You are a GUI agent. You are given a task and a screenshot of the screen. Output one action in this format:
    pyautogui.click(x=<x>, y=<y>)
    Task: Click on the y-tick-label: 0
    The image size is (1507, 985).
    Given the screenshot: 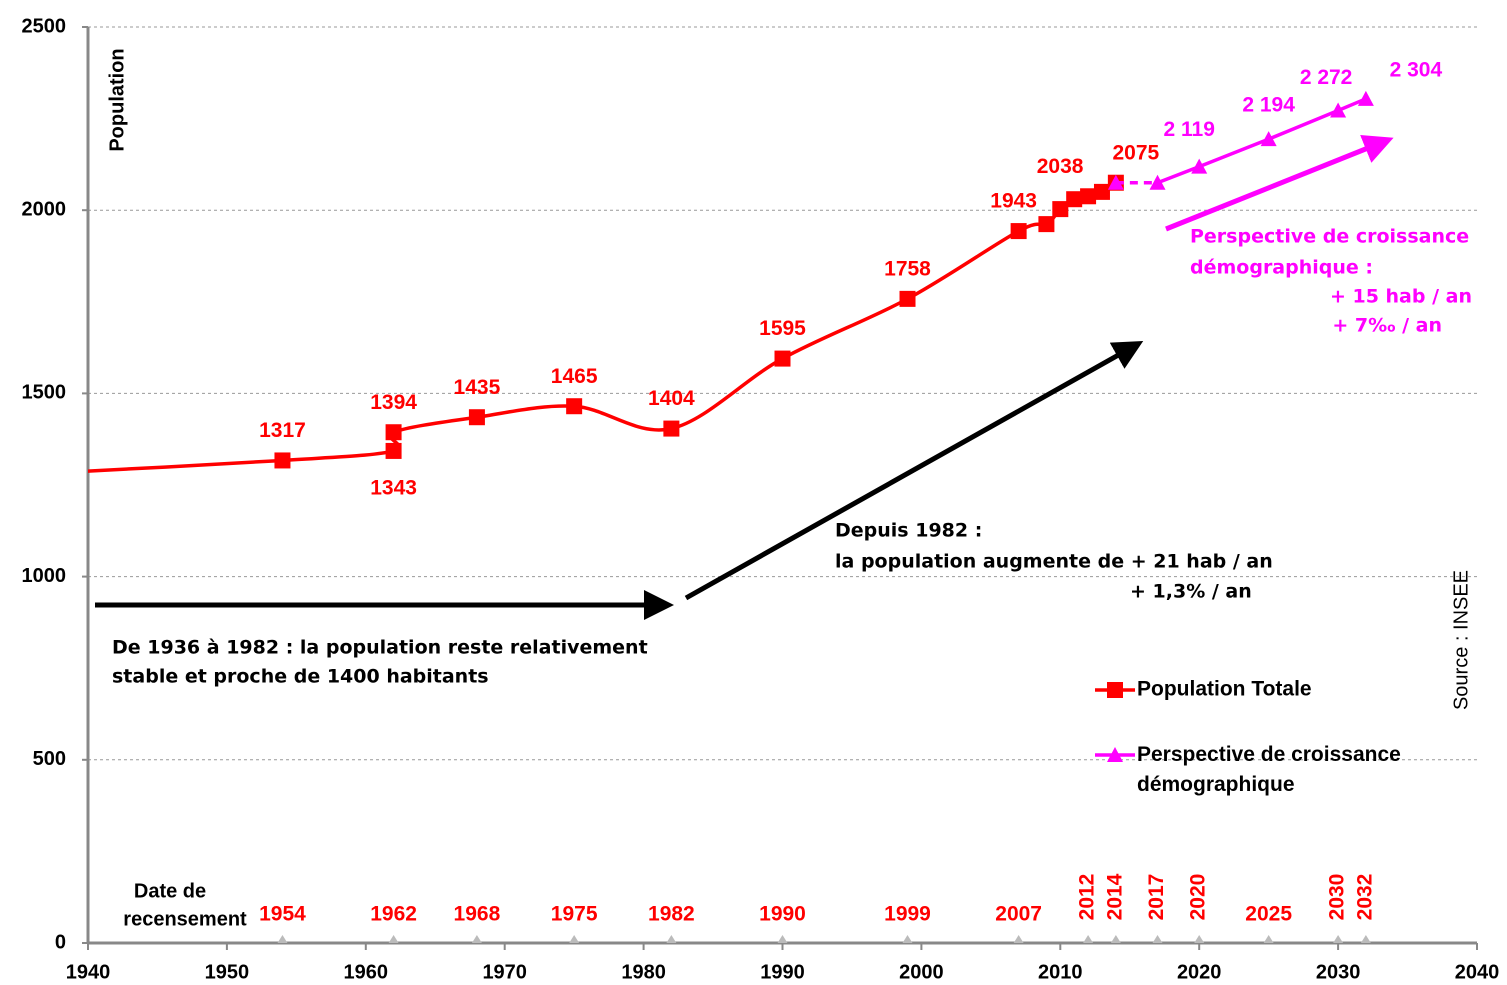 What is the action you would take?
    pyautogui.click(x=60, y=942)
    